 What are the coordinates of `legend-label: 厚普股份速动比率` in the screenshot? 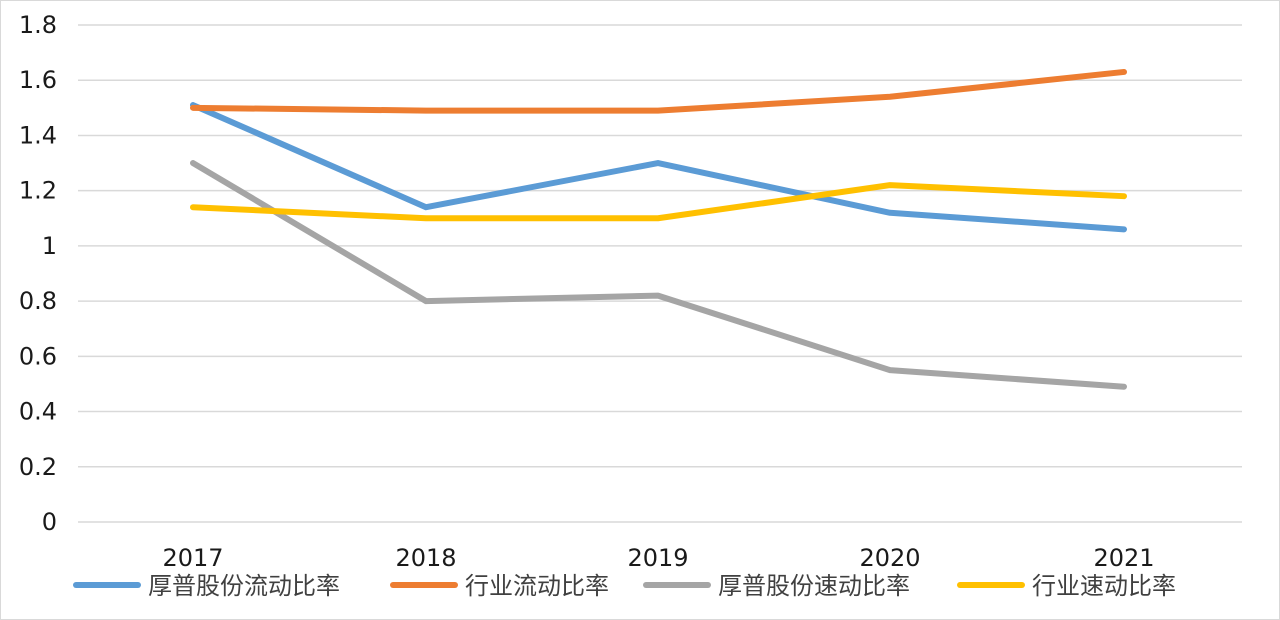 It's located at (814, 586).